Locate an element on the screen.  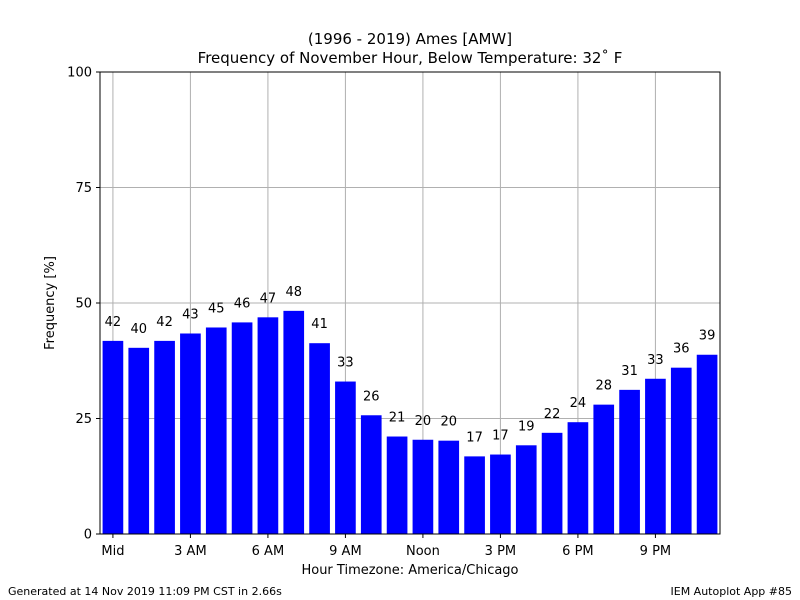
y-axis-ticks: 0 25 50 75 100 is located at coordinates (83, 304).